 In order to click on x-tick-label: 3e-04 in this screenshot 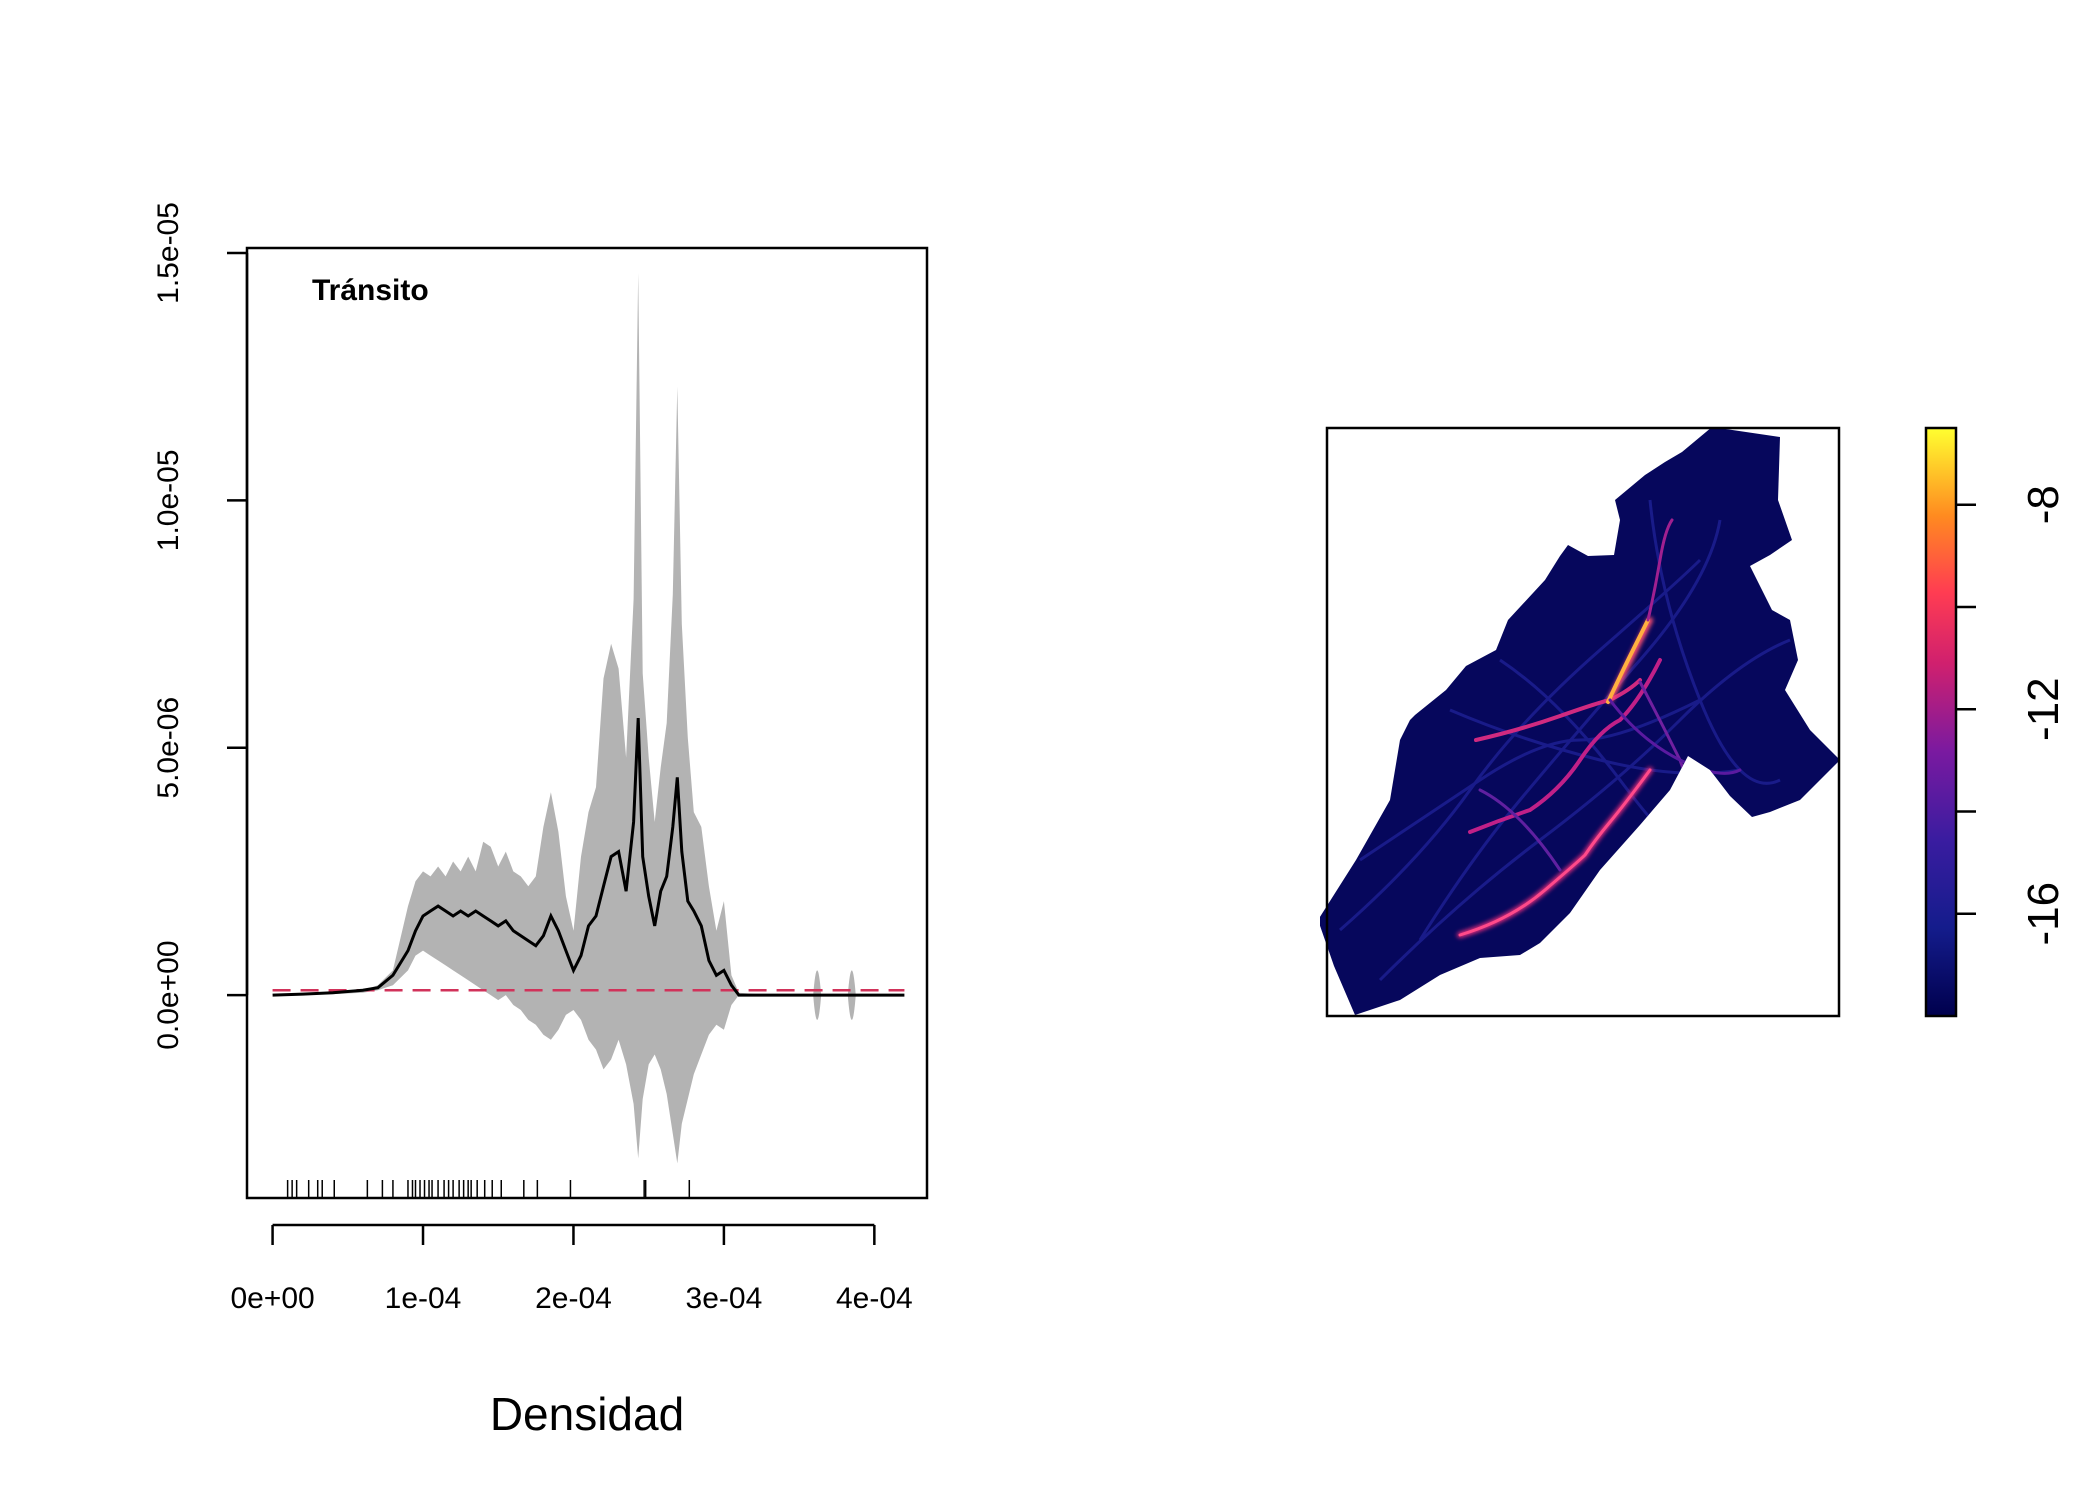, I will do `click(724, 1298)`.